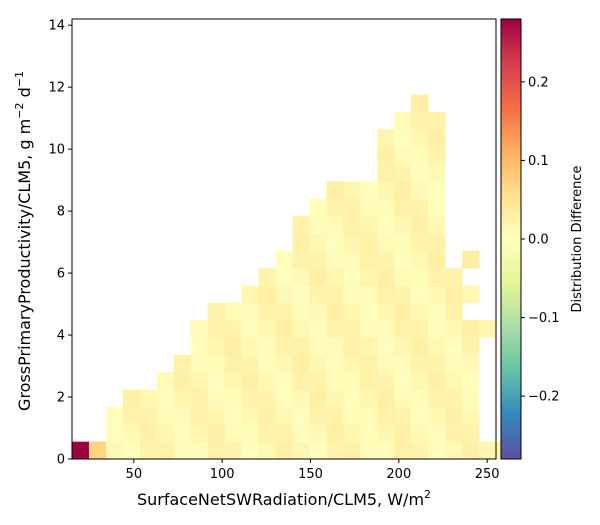 This screenshot has height=525, width=600. I want to click on y-tick-label: 14, so click(56, 26).